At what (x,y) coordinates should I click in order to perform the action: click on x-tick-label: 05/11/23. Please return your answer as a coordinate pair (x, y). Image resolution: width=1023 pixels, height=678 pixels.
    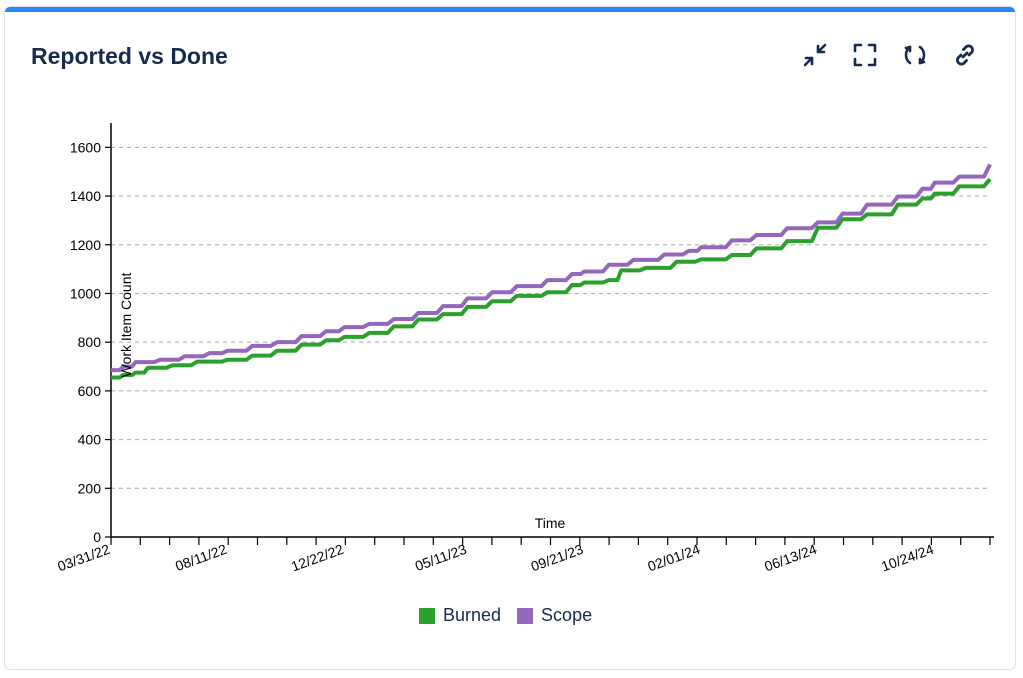
    Looking at the image, I should click on (441, 557).